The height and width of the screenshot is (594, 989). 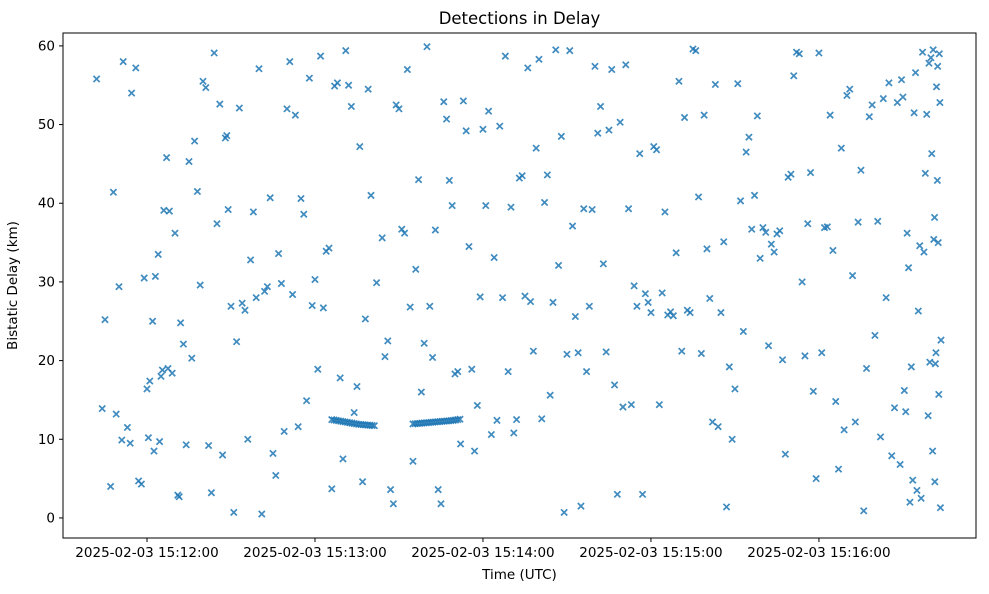 I want to click on chart-title: Detections in Delay, so click(x=520, y=18).